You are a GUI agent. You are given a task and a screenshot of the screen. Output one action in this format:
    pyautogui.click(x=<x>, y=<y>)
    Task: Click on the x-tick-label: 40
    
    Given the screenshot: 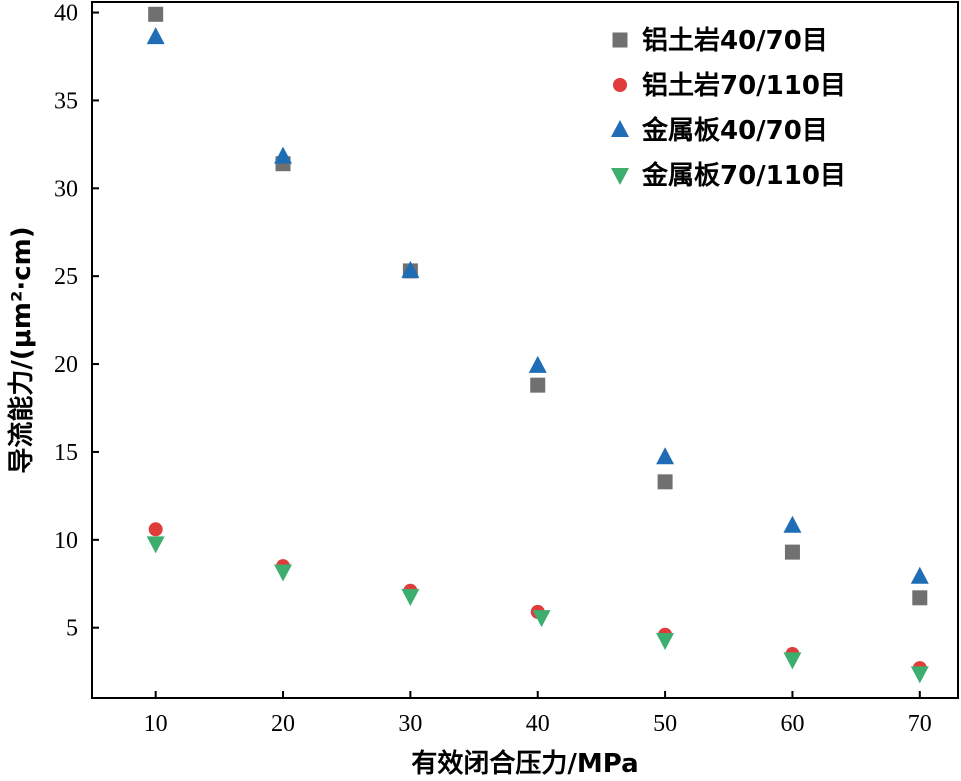 What is the action you would take?
    pyautogui.click(x=538, y=724)
    